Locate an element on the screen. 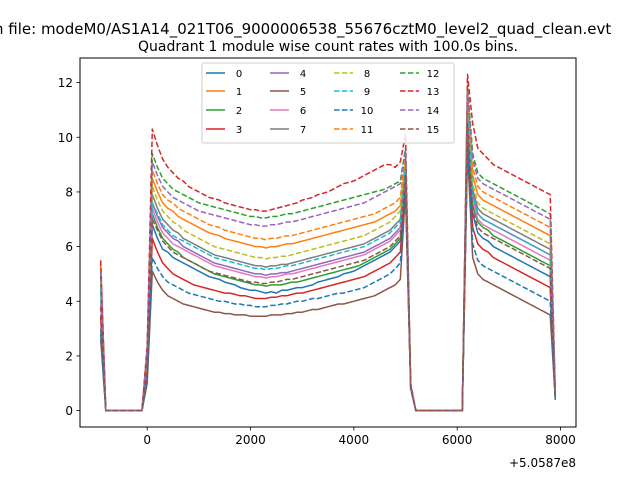 The image size is (640, 480). y-tick-label: 0 is located at coordinates (69, 411).